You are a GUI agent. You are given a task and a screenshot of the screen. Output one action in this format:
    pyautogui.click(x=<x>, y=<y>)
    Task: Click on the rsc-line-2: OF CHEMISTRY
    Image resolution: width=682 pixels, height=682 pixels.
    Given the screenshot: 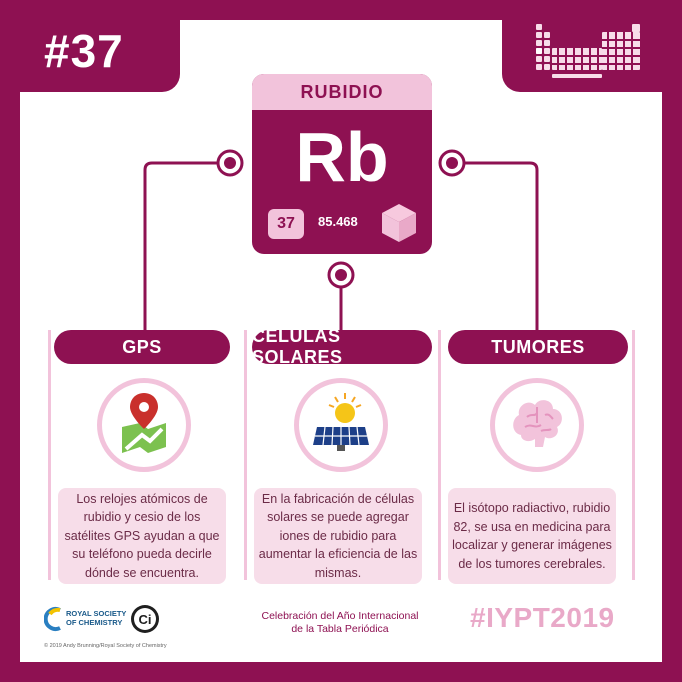 What is the action you would take?
    pyautogui.click(x=94, y=622)
    